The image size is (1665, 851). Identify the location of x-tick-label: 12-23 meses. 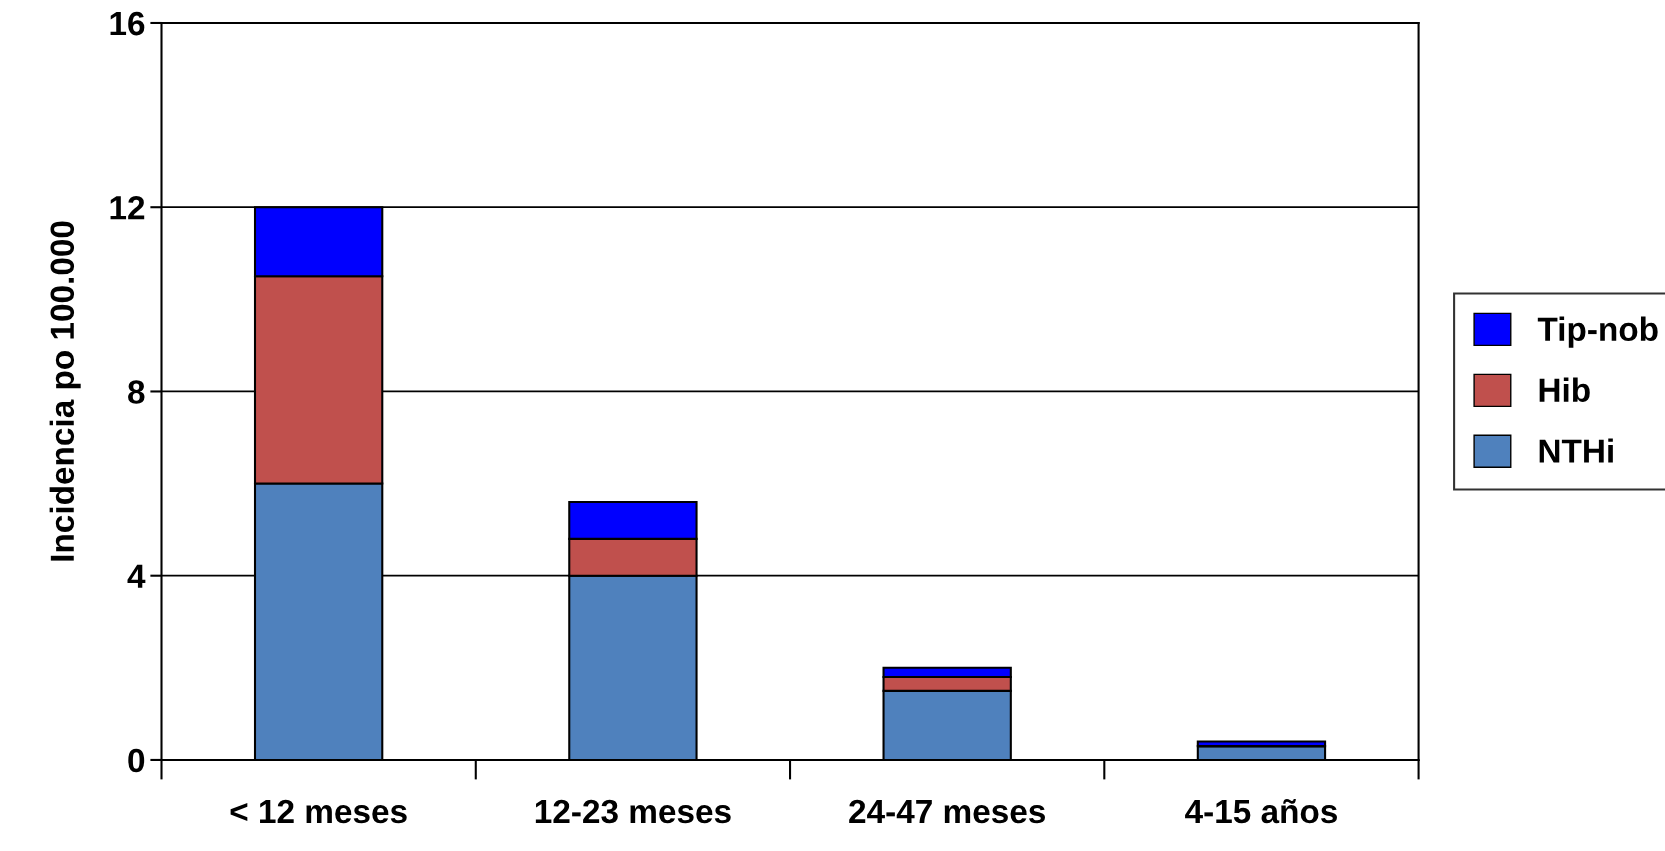
(633, 811).